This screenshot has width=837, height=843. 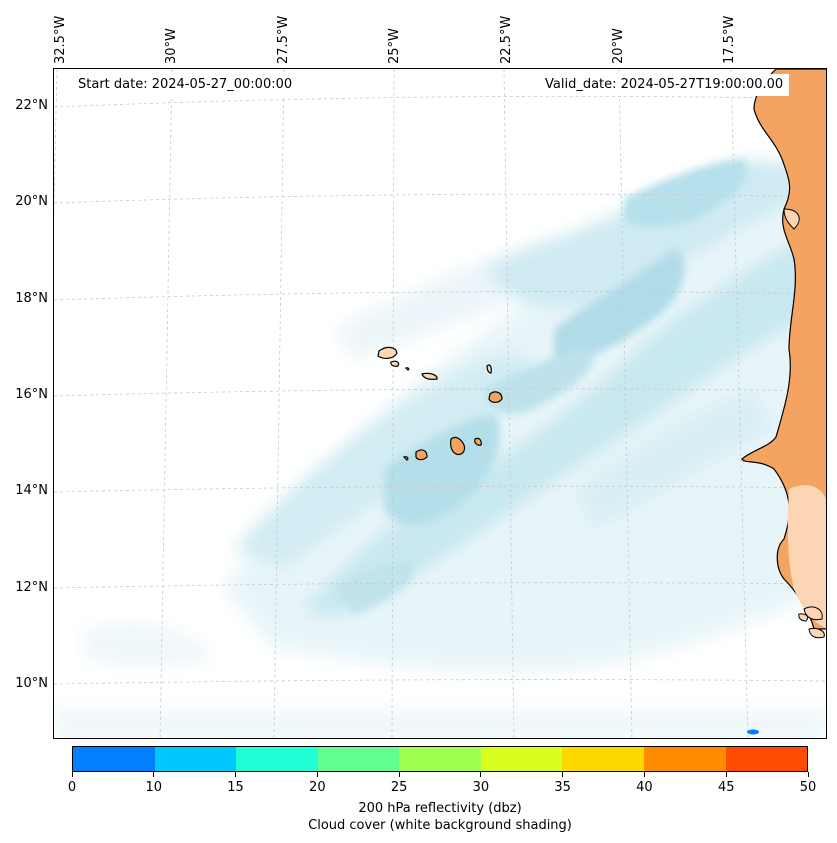 What do you see at coordinates (481, 787) in the screenshot?
I see `colorbar-tick-label: 30` at bounding box center [481, 787].